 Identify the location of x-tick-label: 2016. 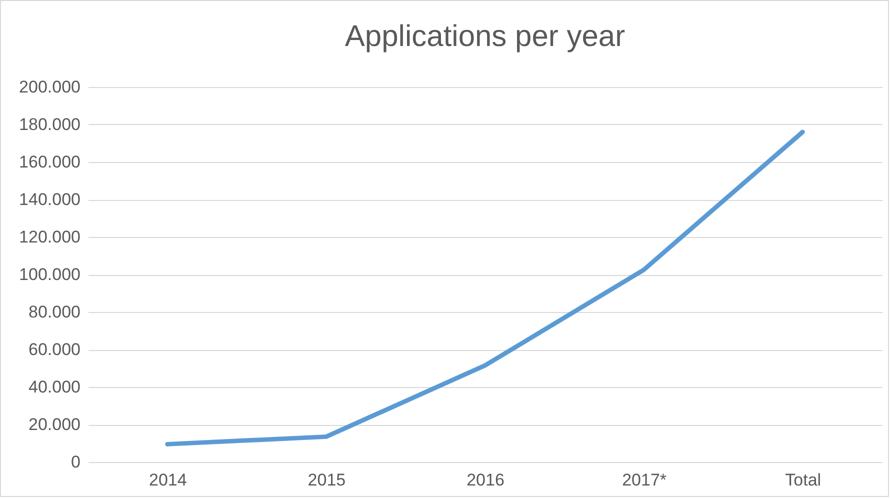
(485, 480).